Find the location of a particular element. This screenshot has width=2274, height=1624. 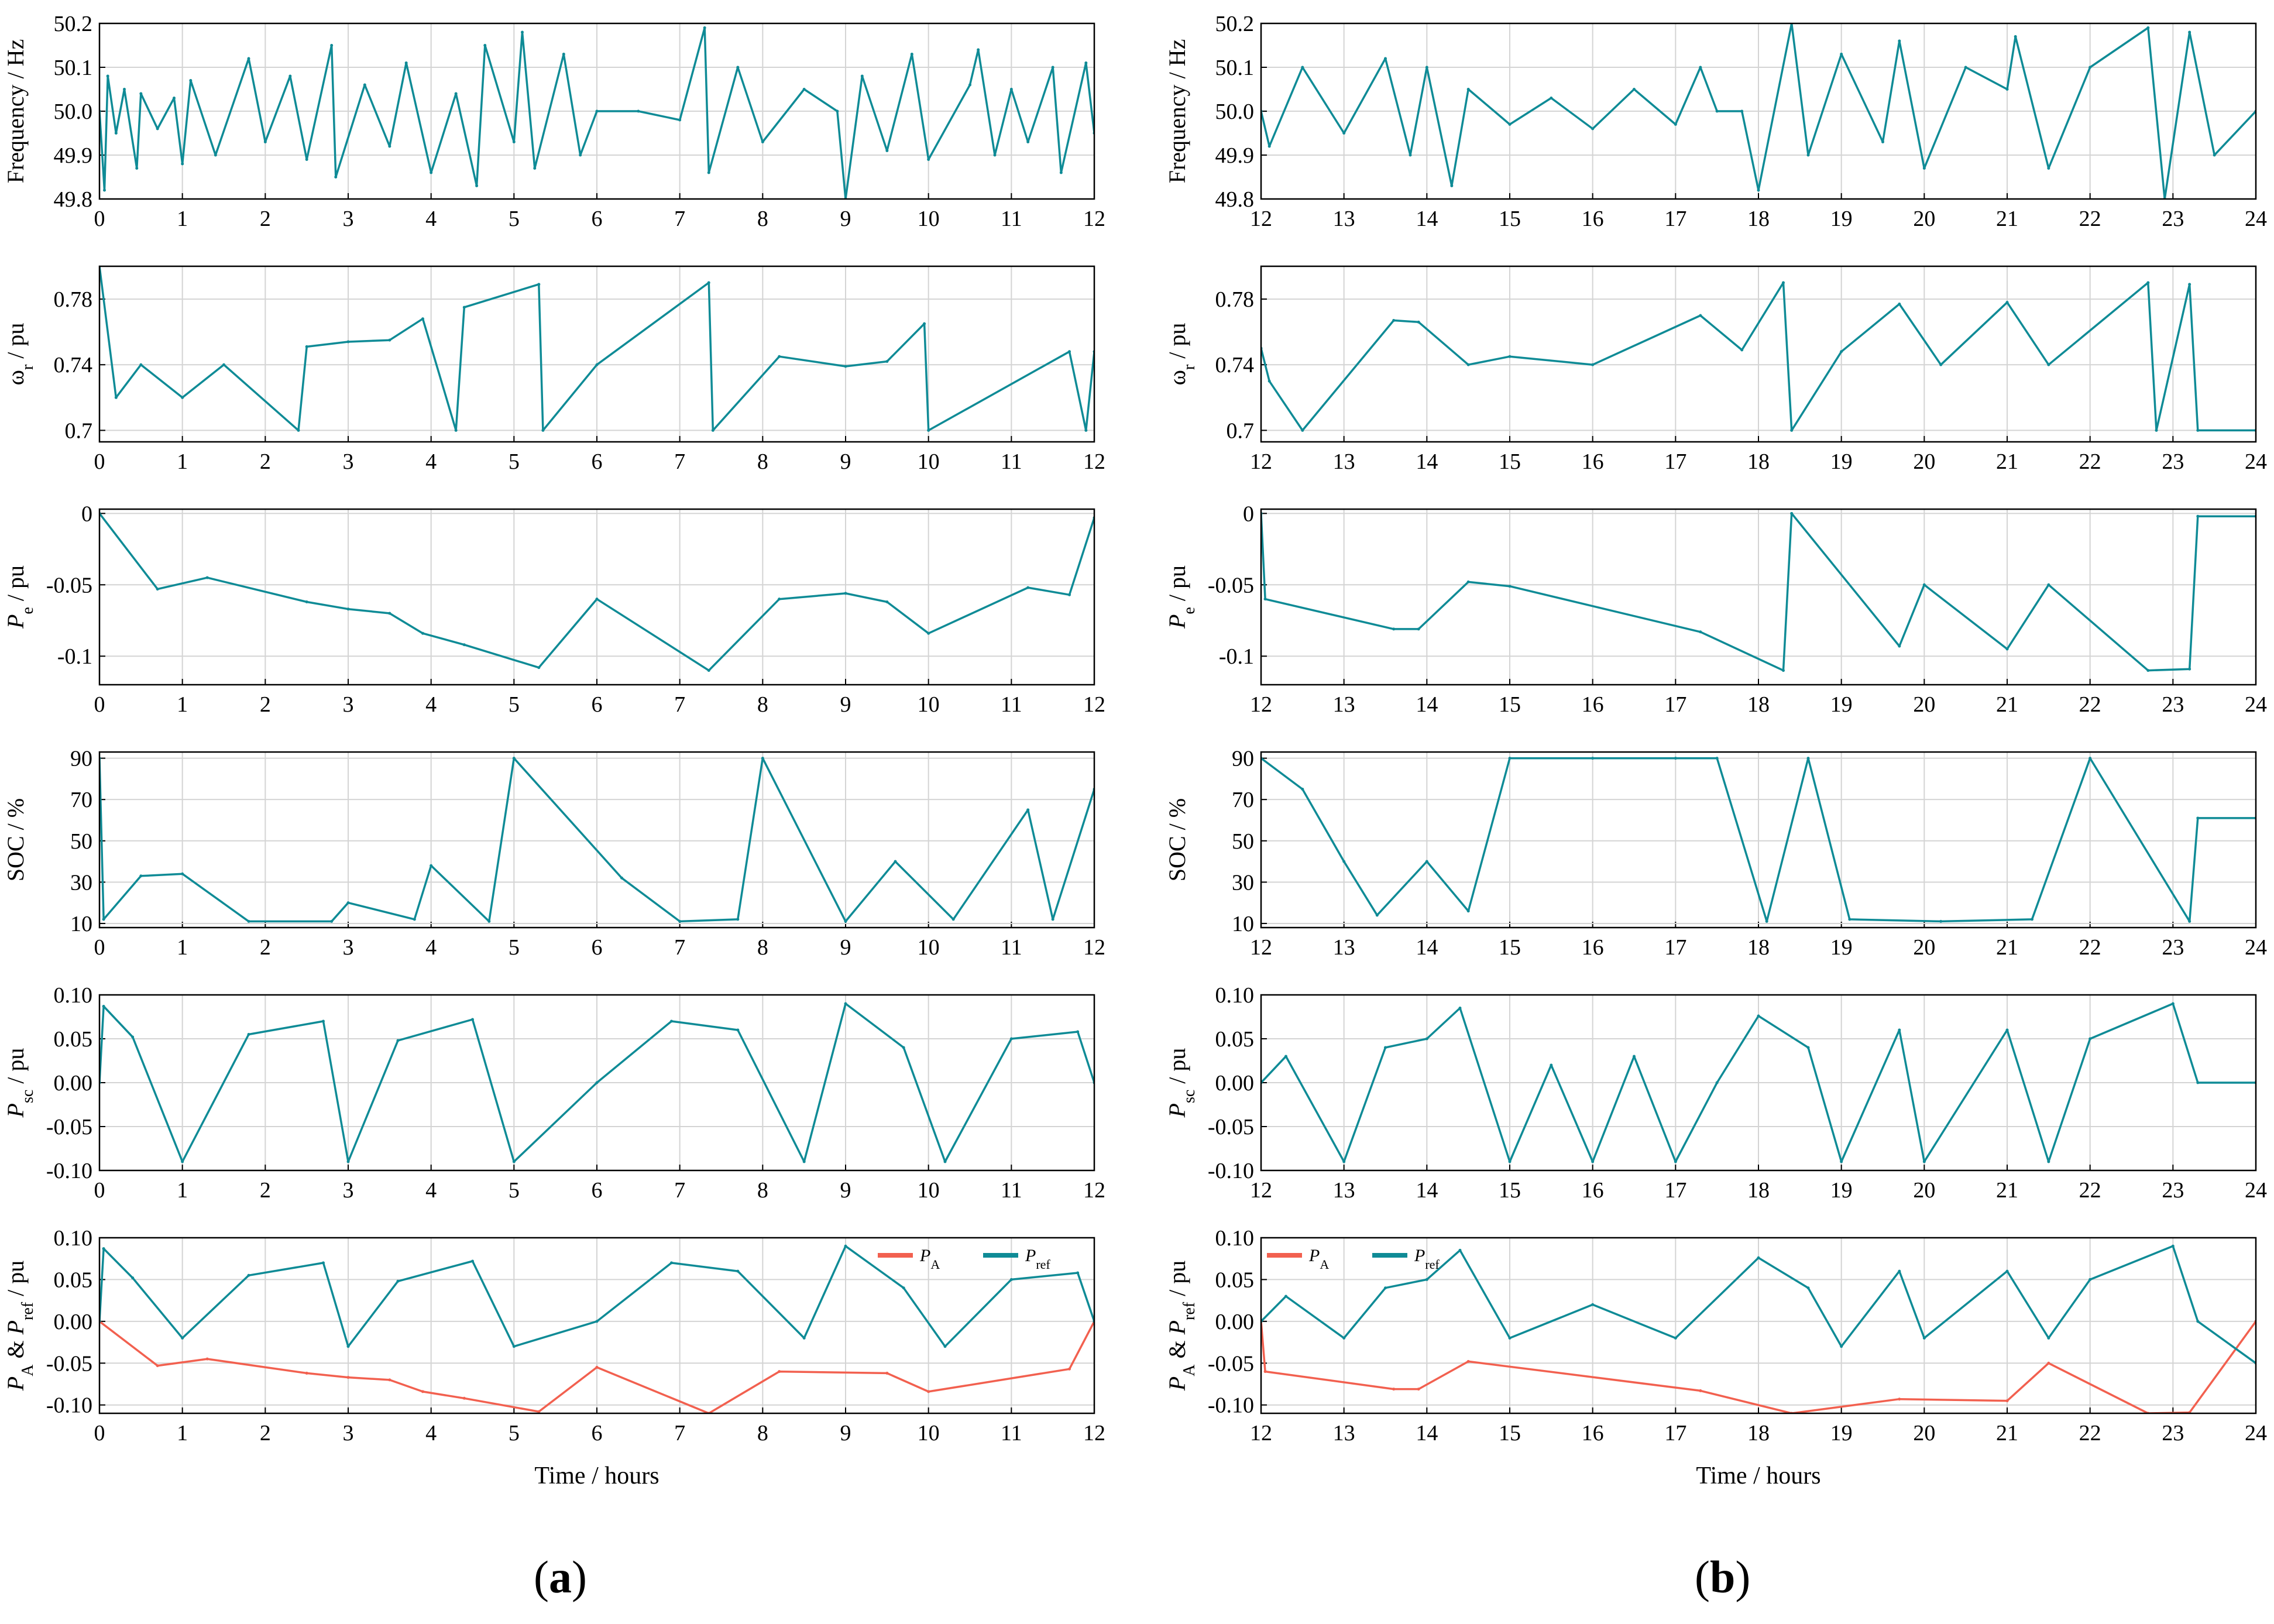

a-psc-point is located at coordinates (671, 1021).